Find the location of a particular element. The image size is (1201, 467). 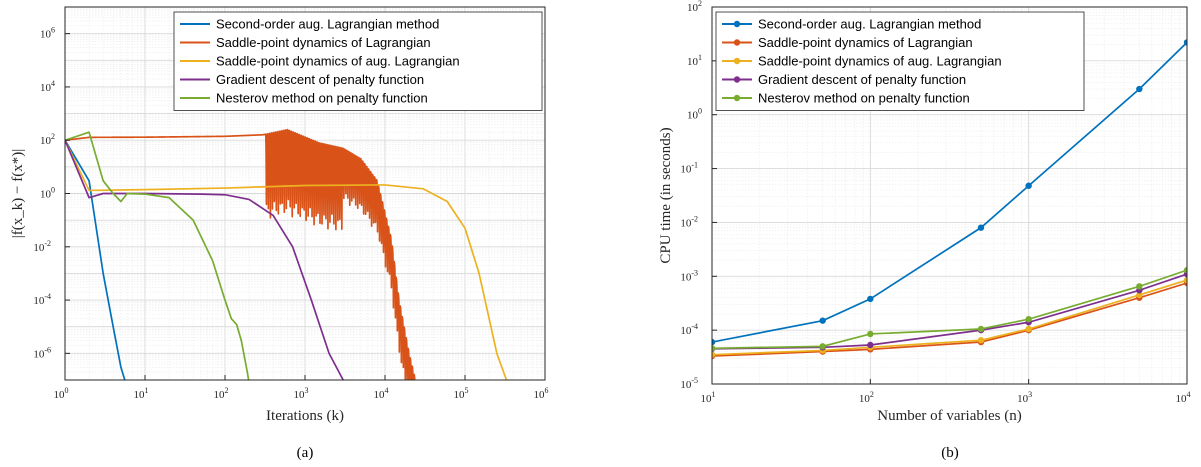

x-tick-label: 10⁶ is located at coordinates (541, 393).